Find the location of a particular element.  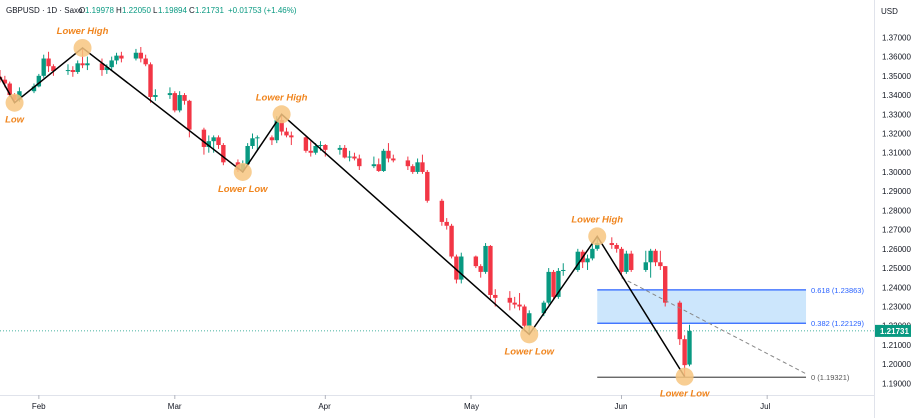

open-label: O is located at coordinates (82, 10).